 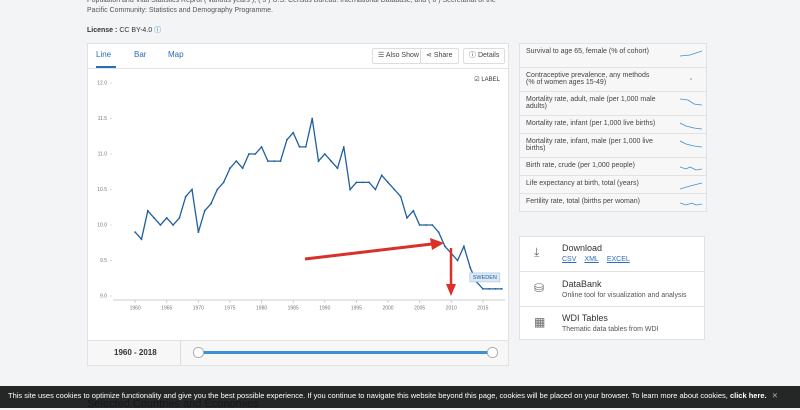 I want to click on action-button: ⋖ Share, so click(x=439, y=56).